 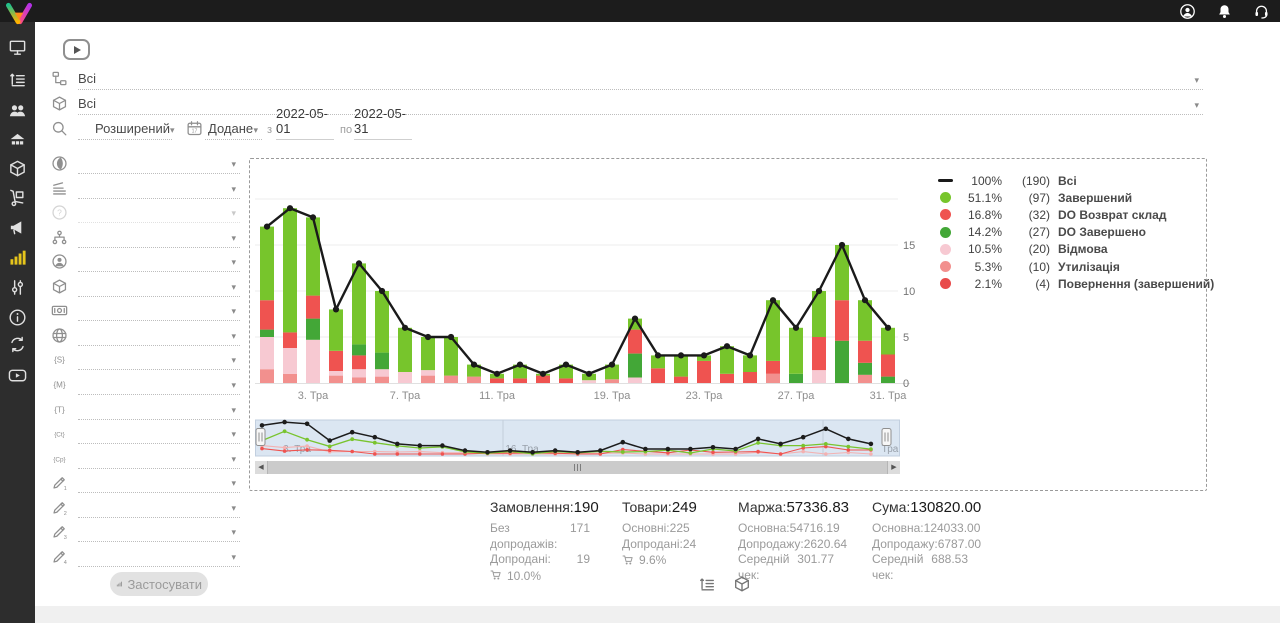 What do you see at coordinates (789, 528) in the screenshot?
I see `stat-sub-row: Основна: 54716.19` at bounding box center [789, 528].